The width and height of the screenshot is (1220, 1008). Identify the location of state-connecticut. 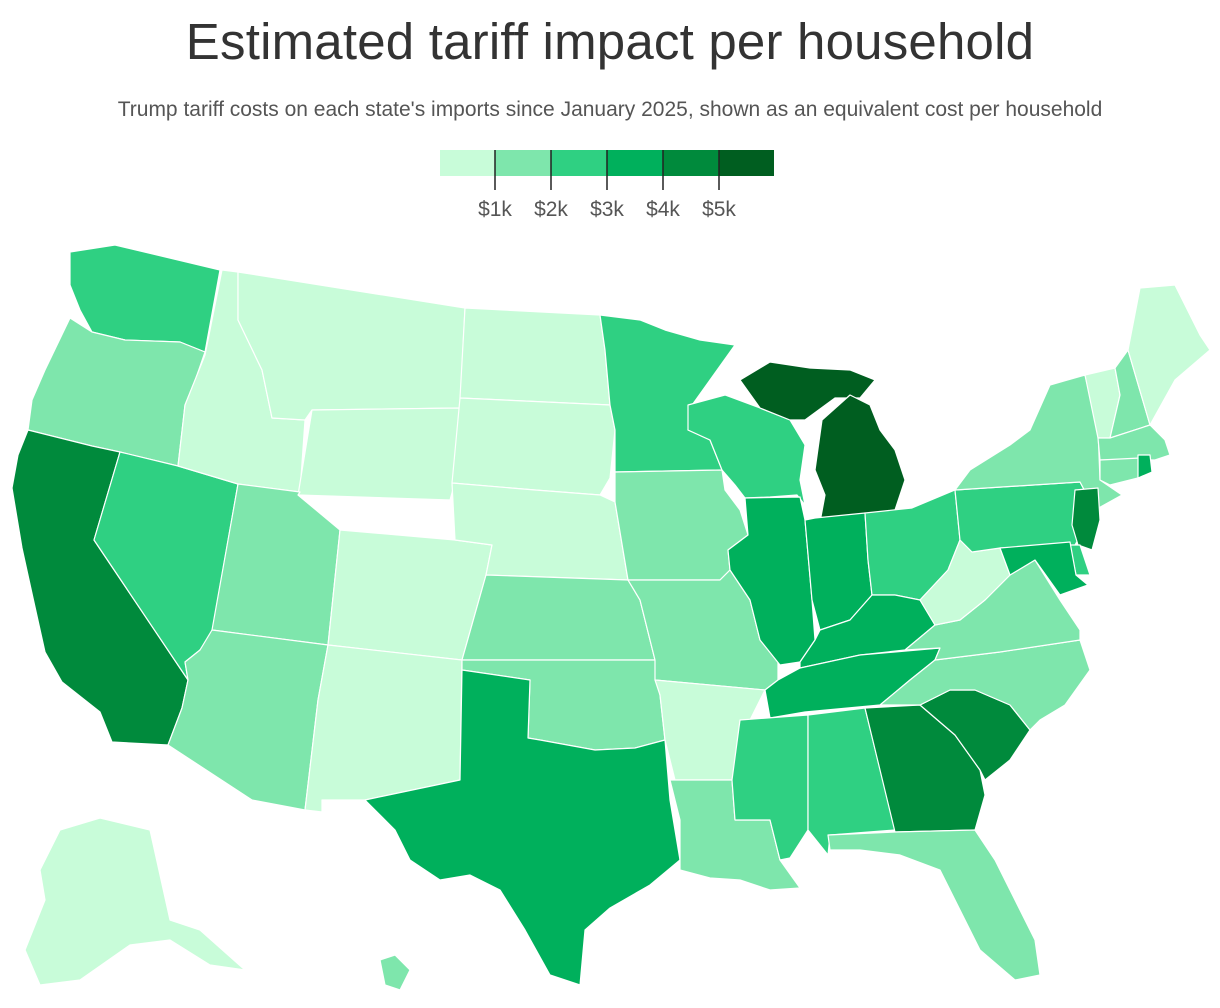
(1120, 471).